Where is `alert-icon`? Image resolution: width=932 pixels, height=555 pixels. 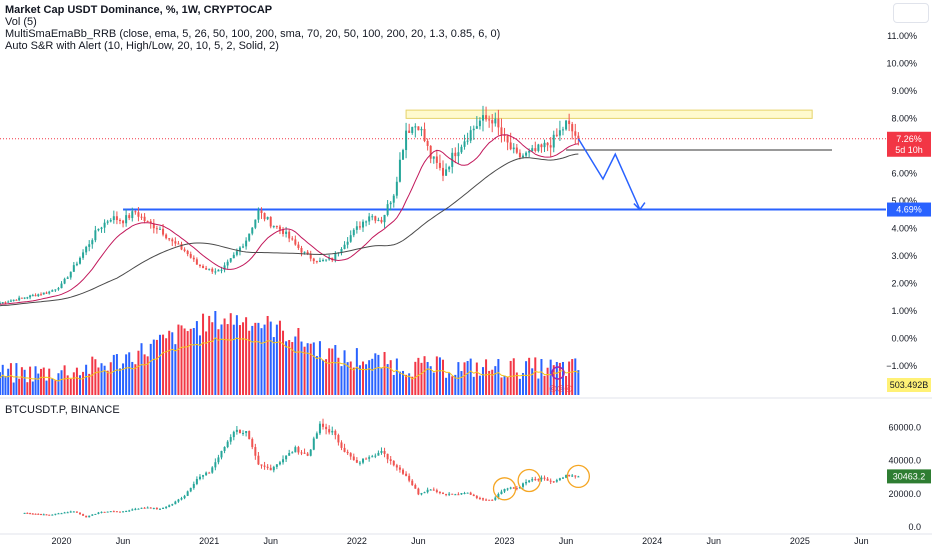
alert-icon is located at coordinates (558, 373).